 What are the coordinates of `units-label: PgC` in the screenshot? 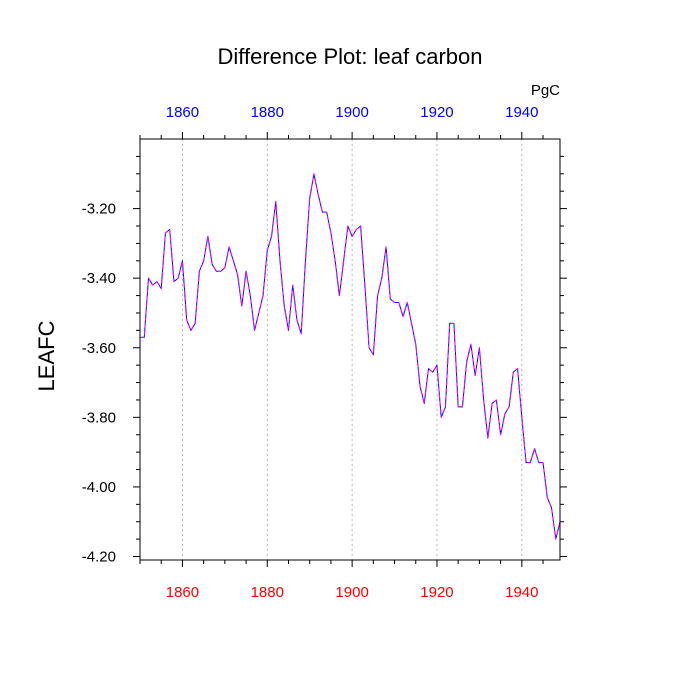 It's located at (545, 90).